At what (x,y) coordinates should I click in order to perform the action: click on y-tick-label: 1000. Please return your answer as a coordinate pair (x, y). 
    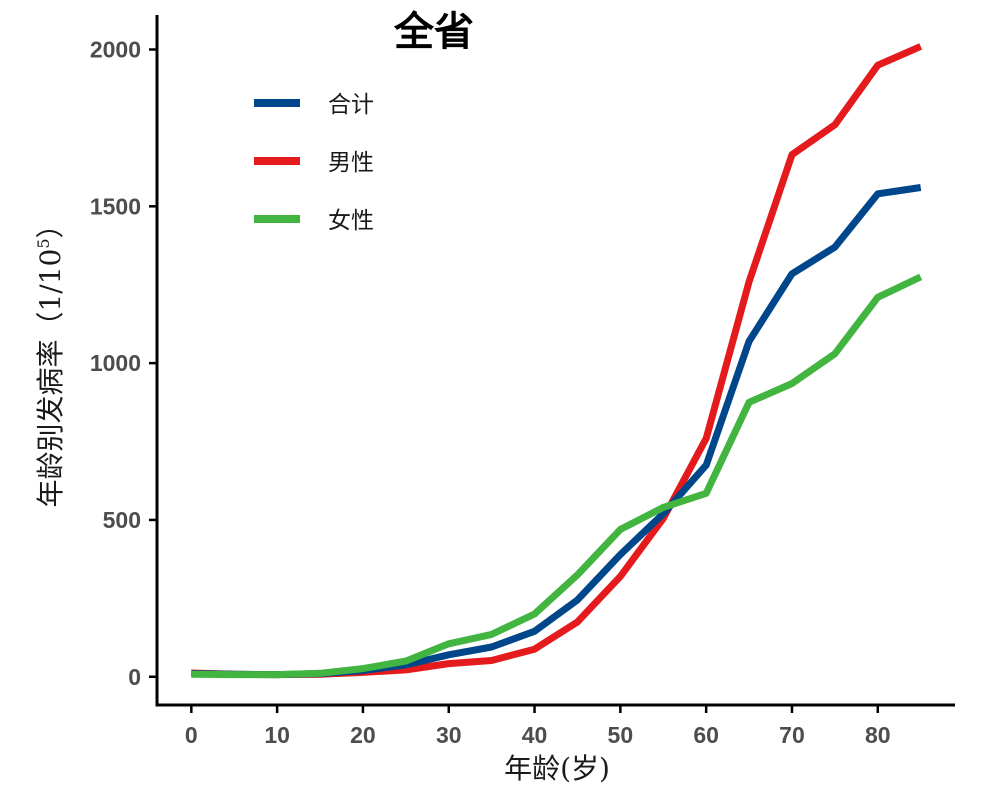
    Looking at the image, I should click on (115, 363).